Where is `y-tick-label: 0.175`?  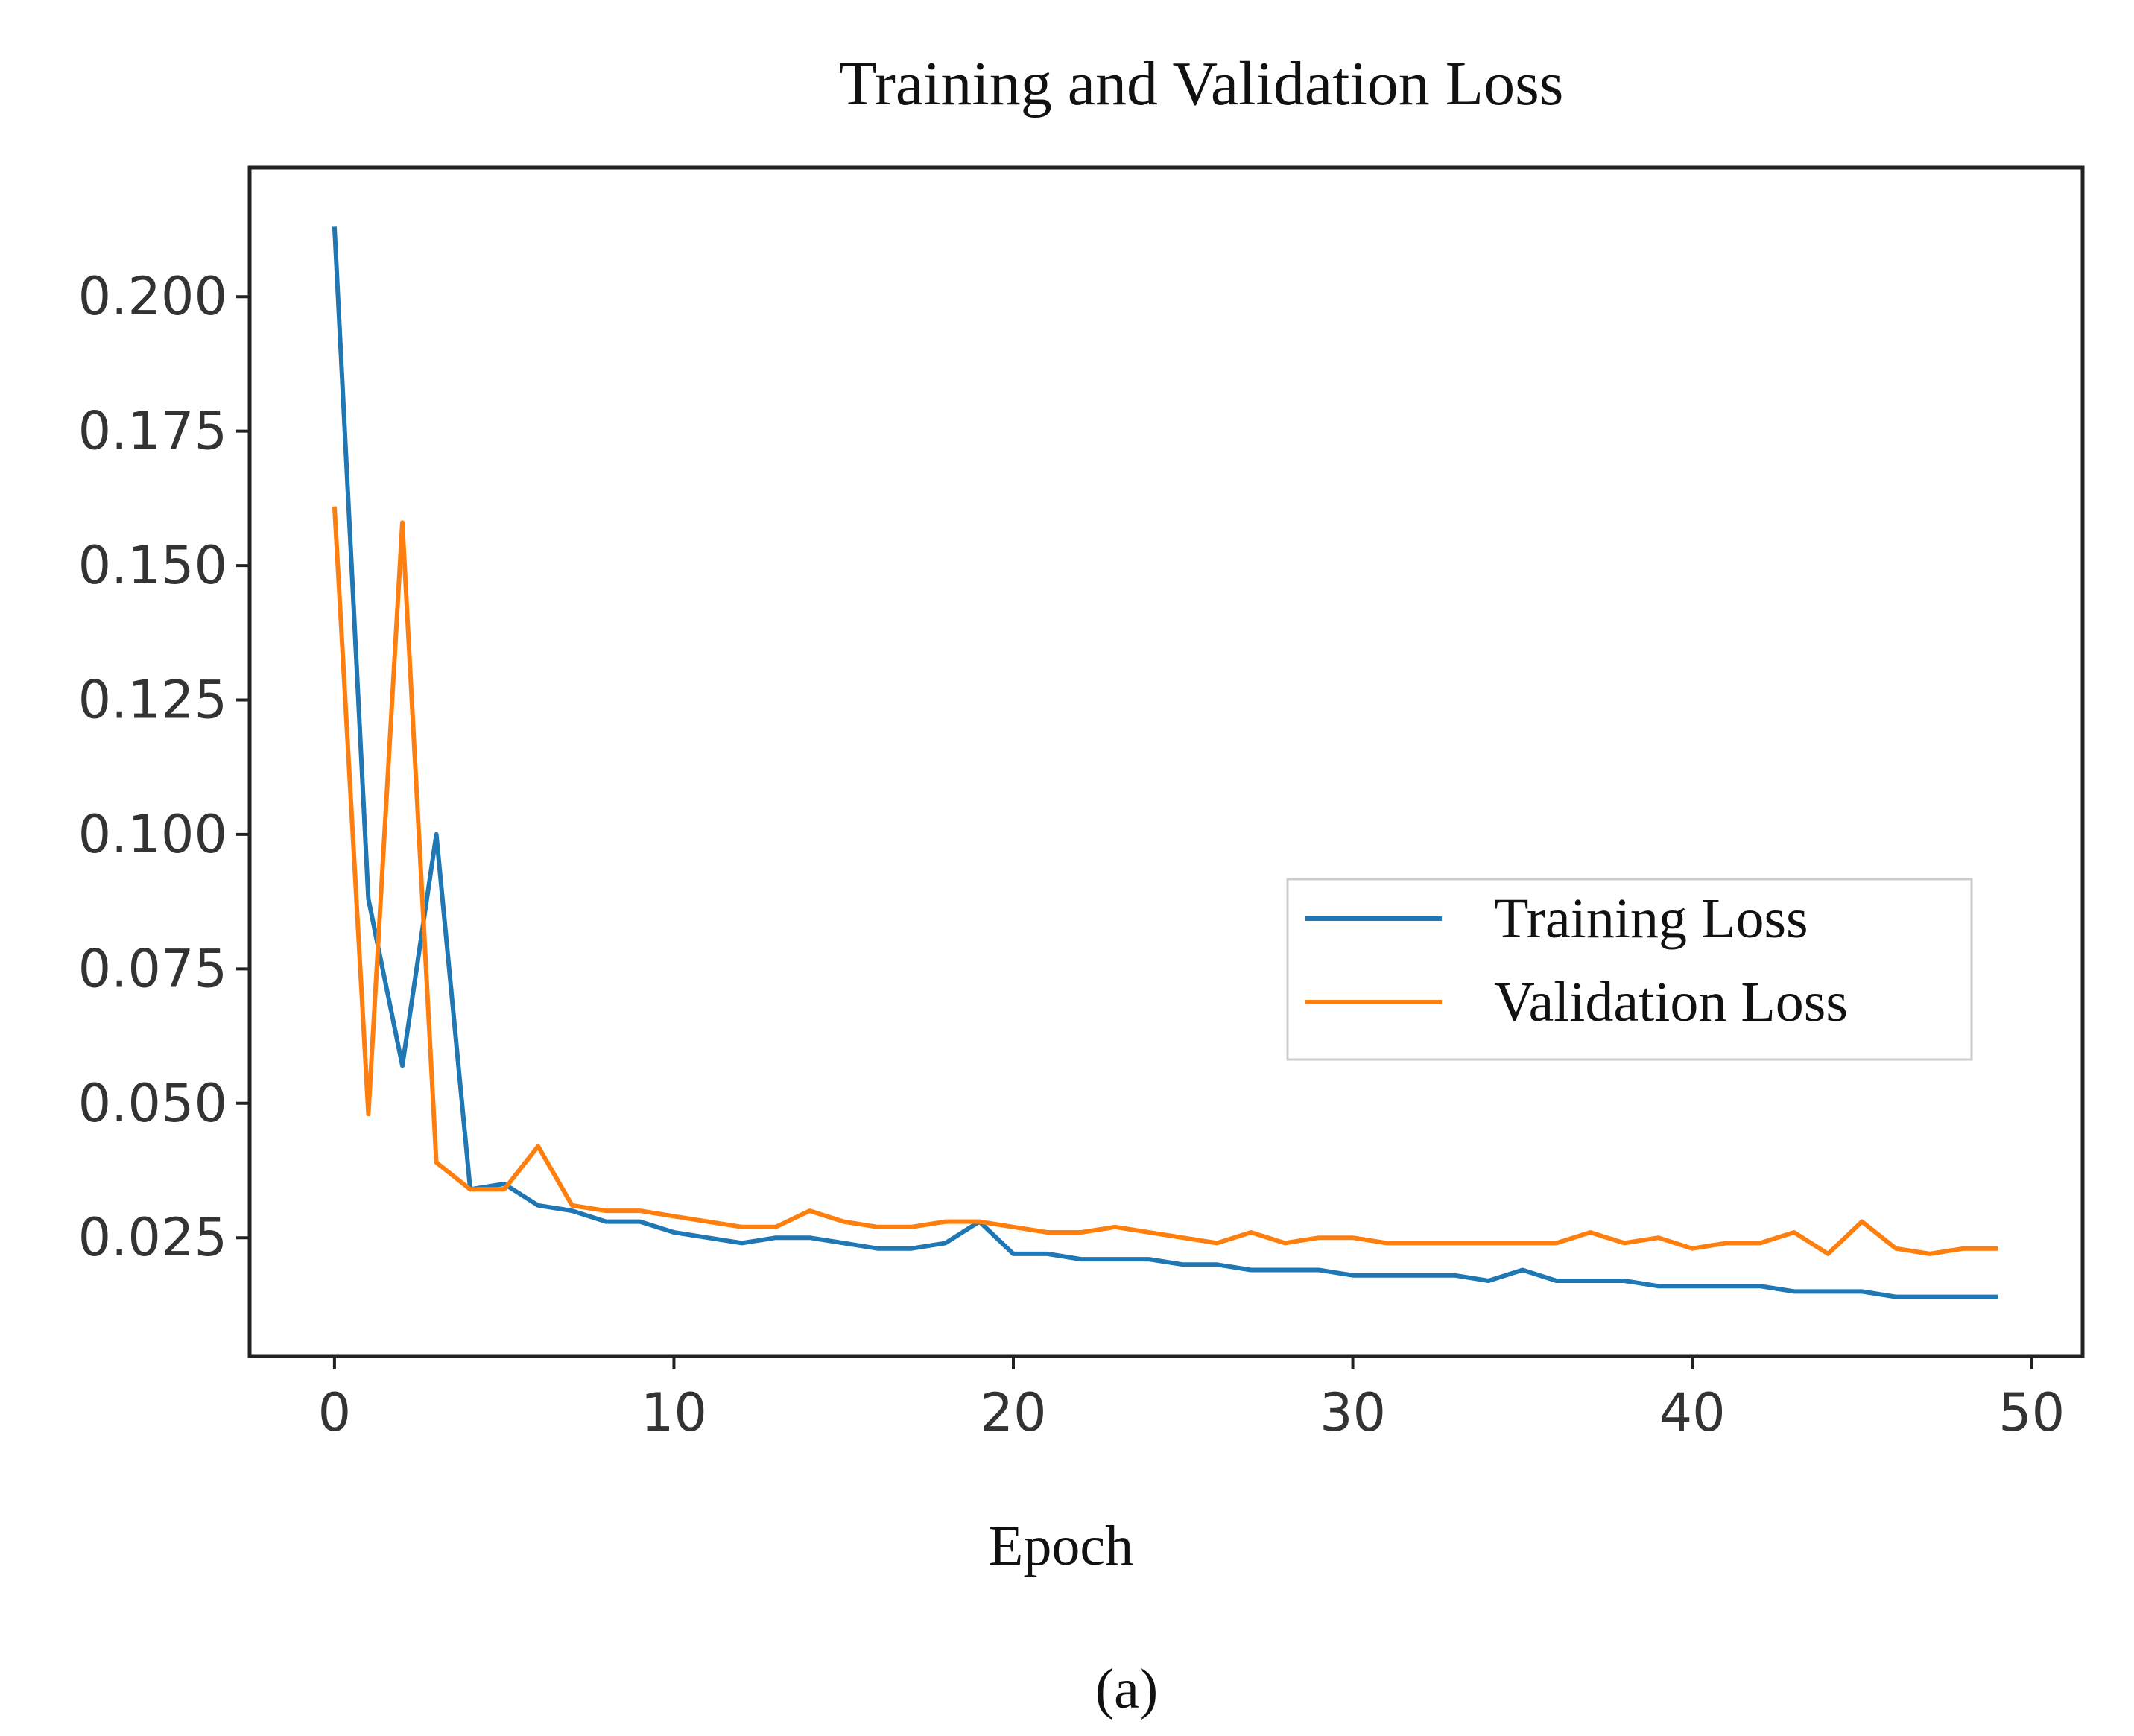
y-tick-label: 0.175 is located at coordinates (152, 432).